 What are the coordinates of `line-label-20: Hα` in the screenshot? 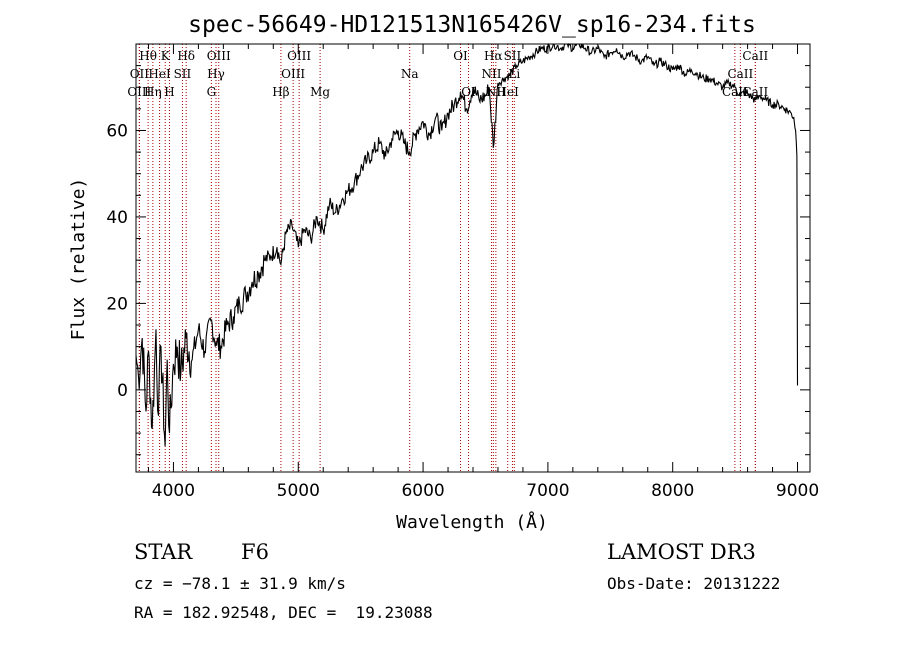 It's located at (493, 56).